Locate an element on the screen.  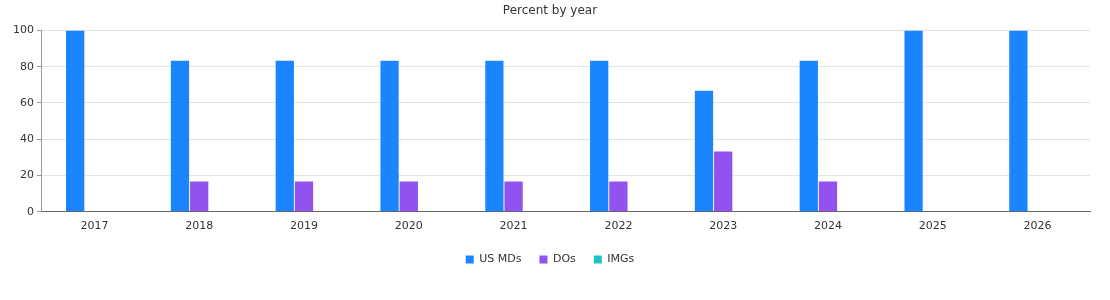
x-tick-label: 2017 is located at coordinates (94, 226).